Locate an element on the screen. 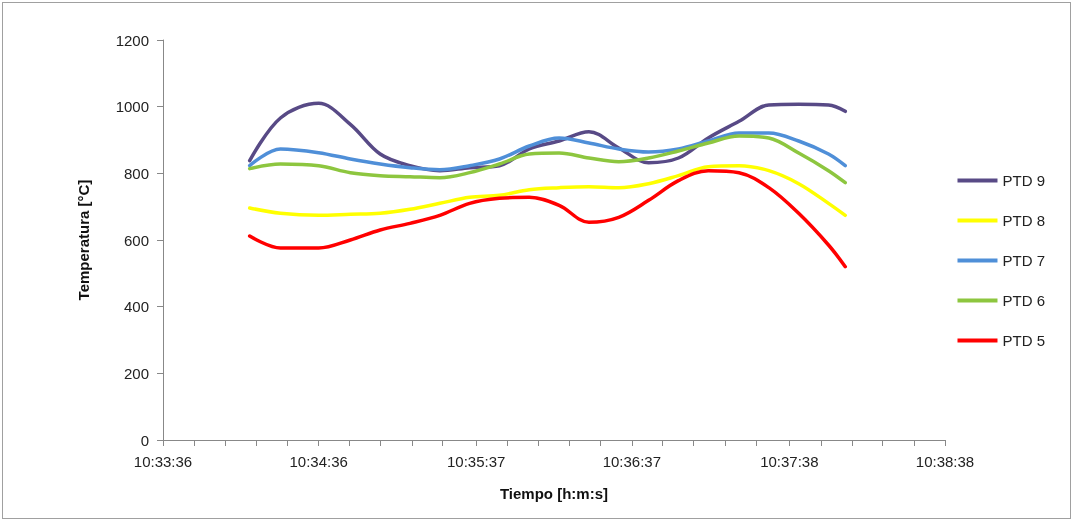 The image size is (1075, 523). legend-label: PTD 7 is located at coordinates (1024, 260).